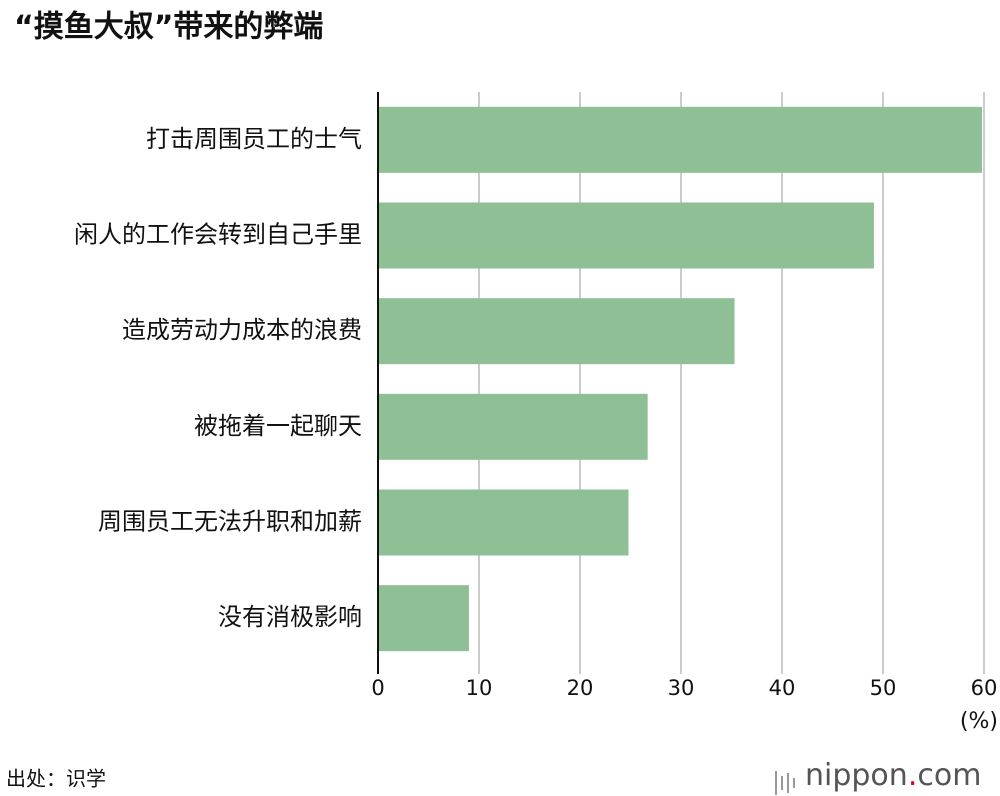  I want to click on y-tick-label: 造成劳动力成本的浪费, so click(242, 330).